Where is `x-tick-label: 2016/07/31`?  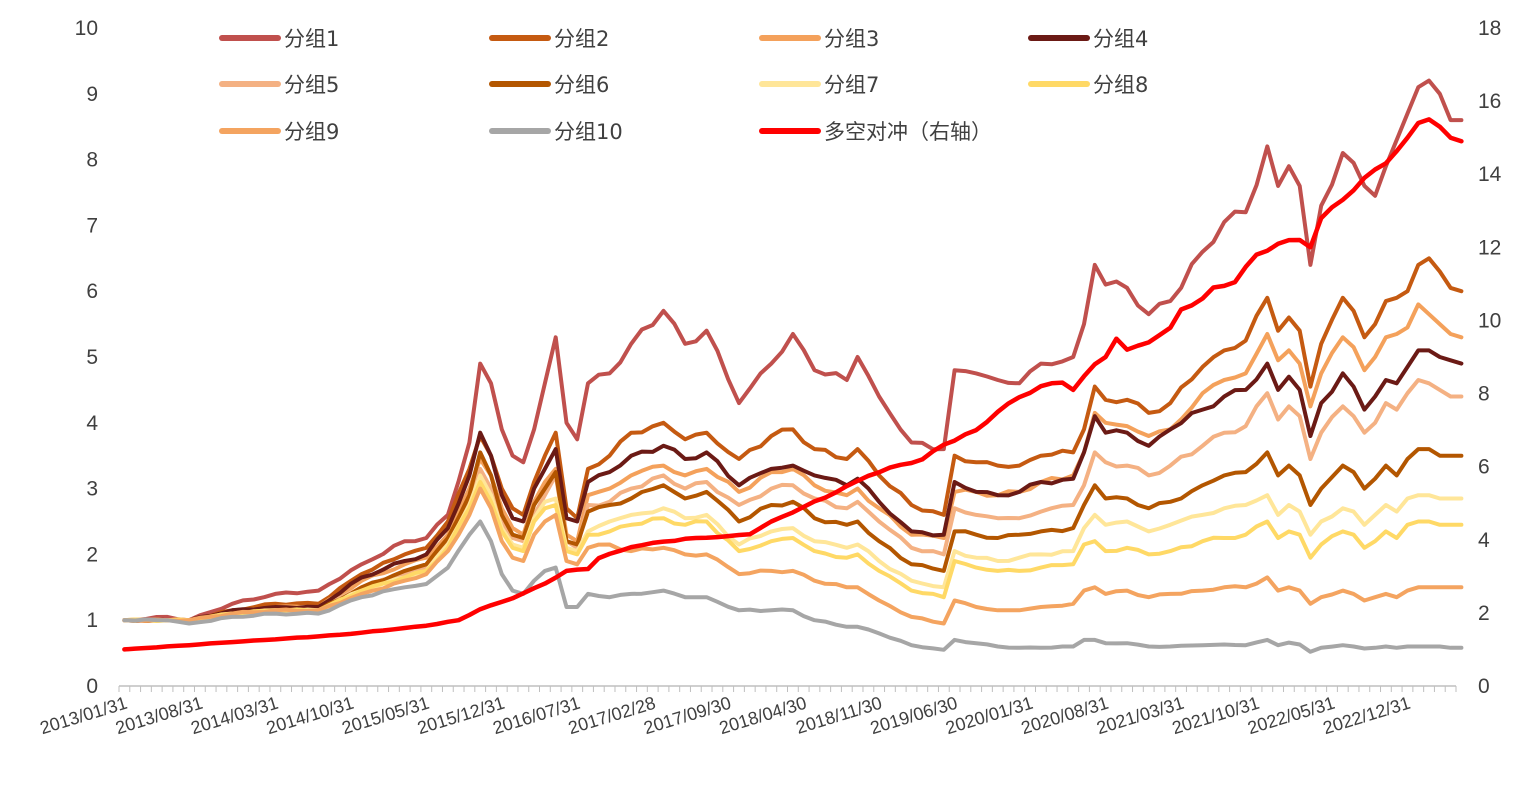
x-tick-label: 2016/07/31 is located at coordinates (536, 715).